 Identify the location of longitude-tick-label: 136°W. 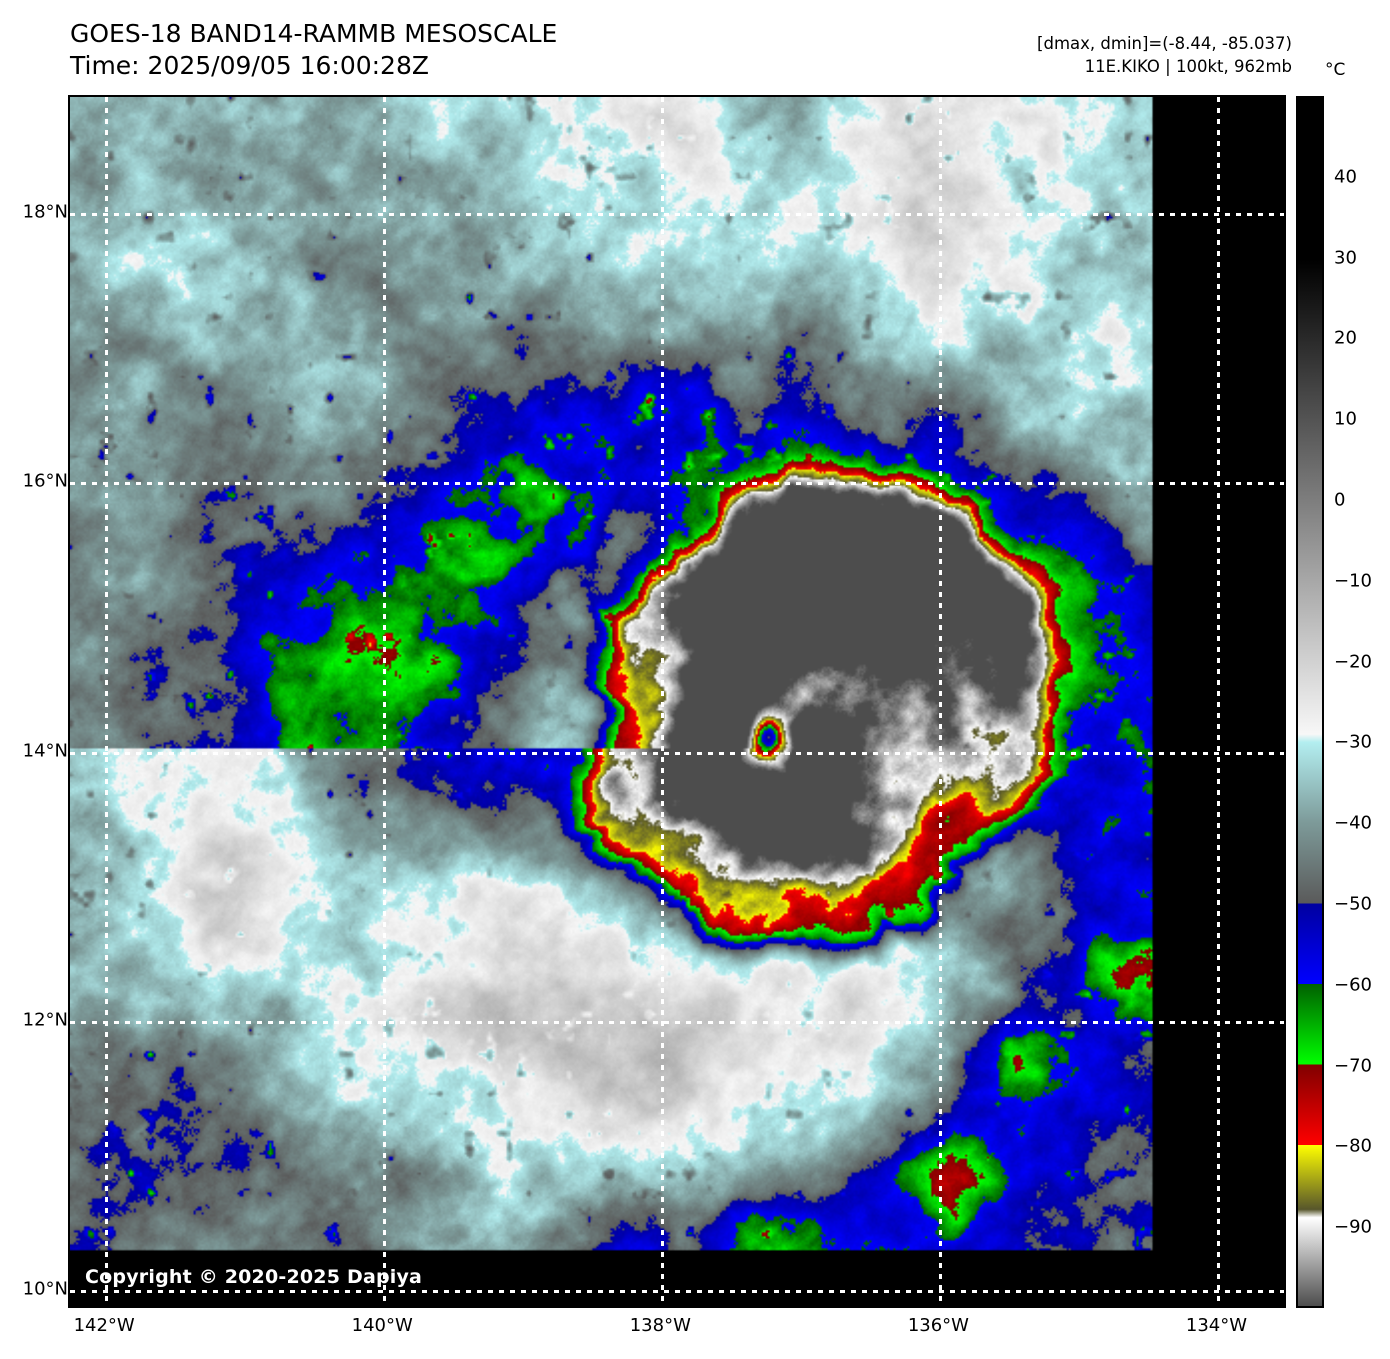
(938, 1325).